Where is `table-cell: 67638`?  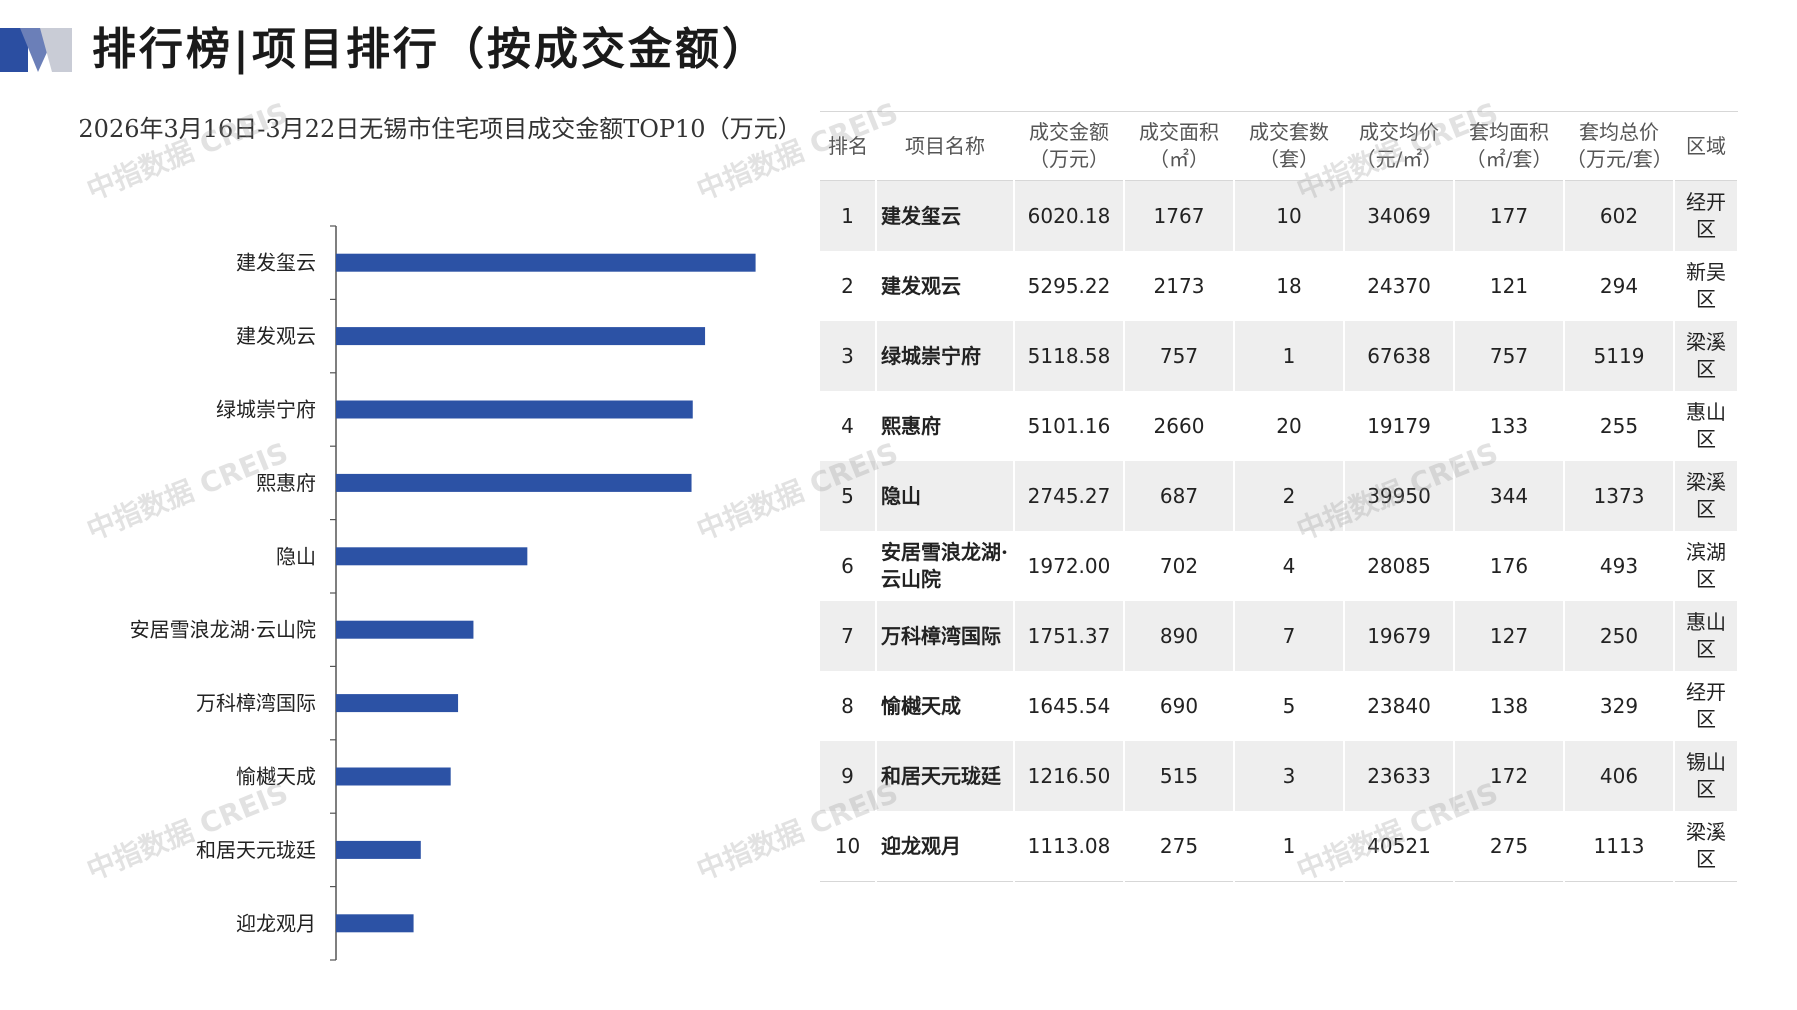 table-cell: 67638 is located at coordinates (1399, 356).